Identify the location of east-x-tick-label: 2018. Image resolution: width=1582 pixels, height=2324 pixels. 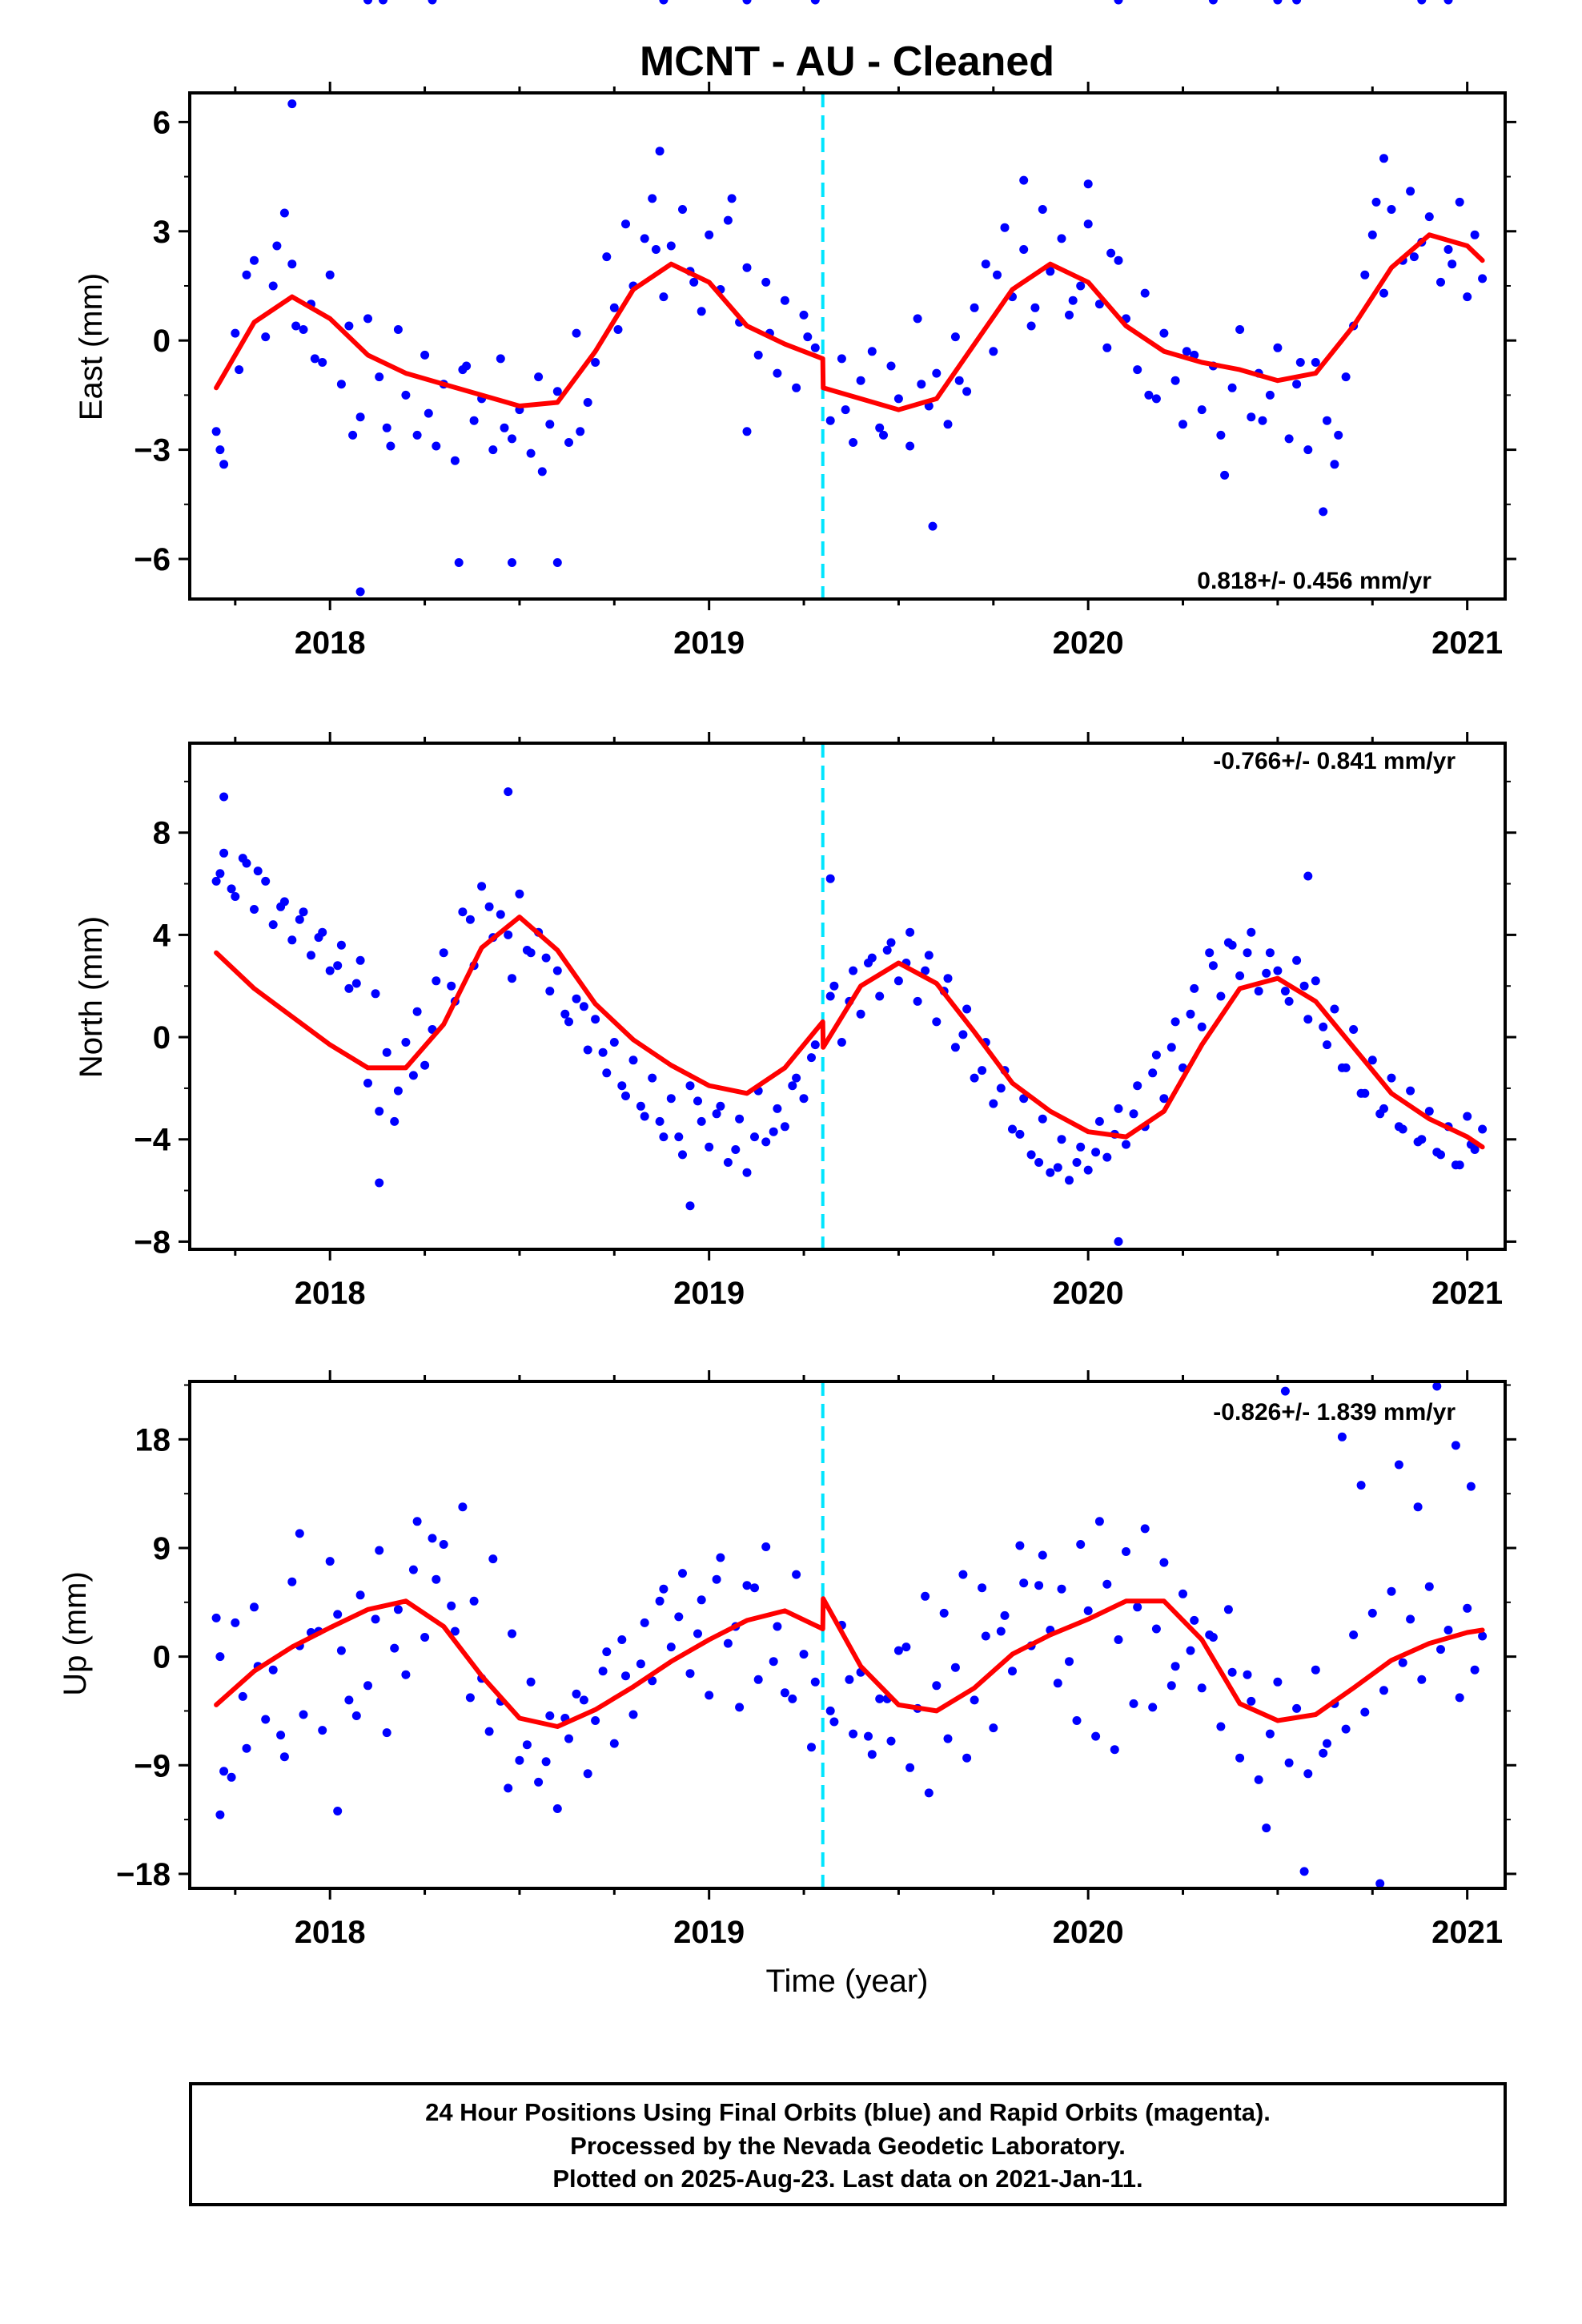
(330, 643).